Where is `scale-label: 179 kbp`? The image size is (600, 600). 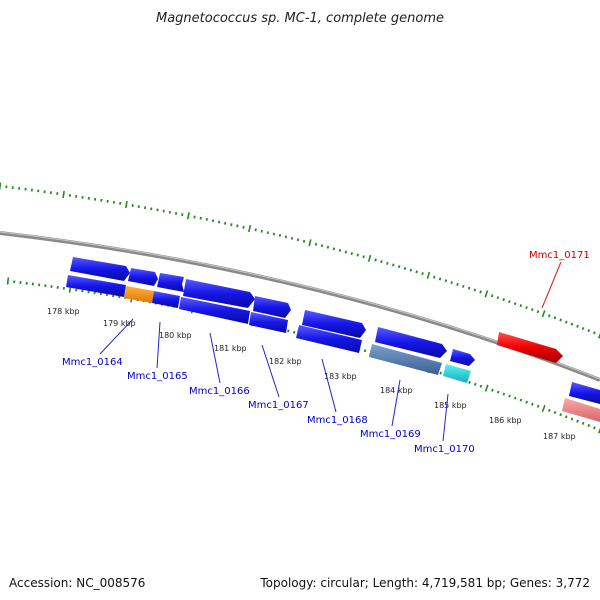 scale-label: 179 kbp is located at coordinates (119, 323).